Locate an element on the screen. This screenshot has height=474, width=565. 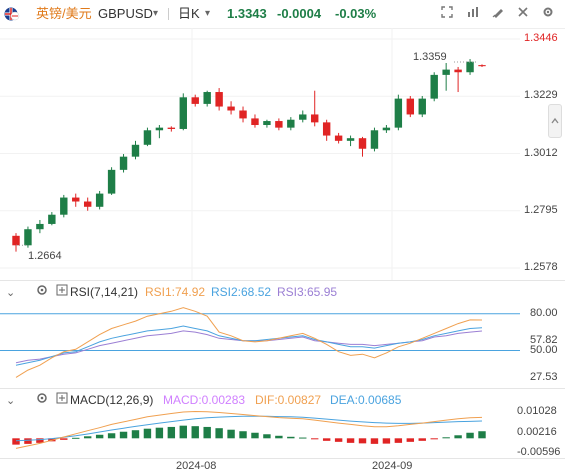
macd-tick-label: 0.00216 is located at coordinates (537, 431).